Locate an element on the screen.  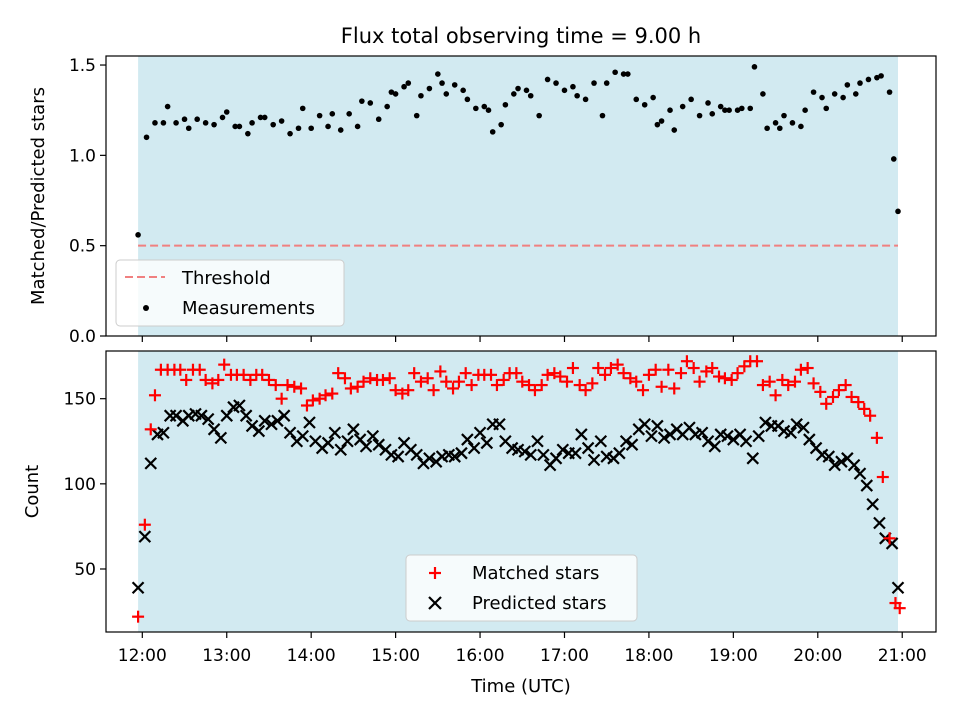
ratio-legend: Threshold Measurements is located at coordinates (230, 293).